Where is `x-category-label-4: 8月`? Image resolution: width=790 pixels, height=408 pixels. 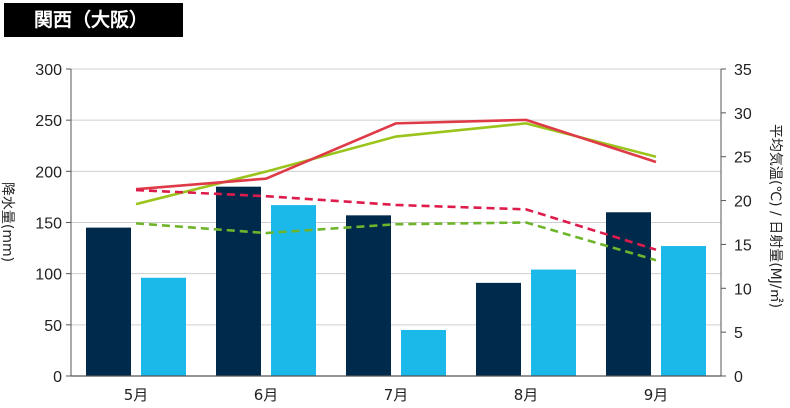
x-category-label-4: 8月 is located at coordinates (526, 395).